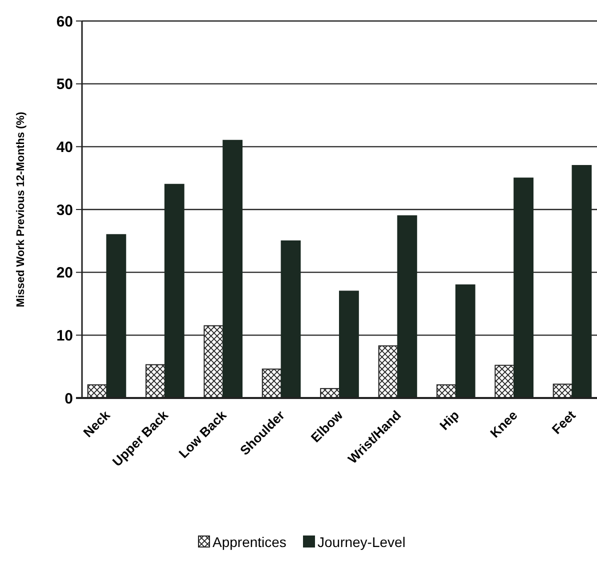 This screenshot has height=567, width=597. Describe the element at coordinates (64, 85) in the screenshot. I see `y-tick-label: 50` at that location.